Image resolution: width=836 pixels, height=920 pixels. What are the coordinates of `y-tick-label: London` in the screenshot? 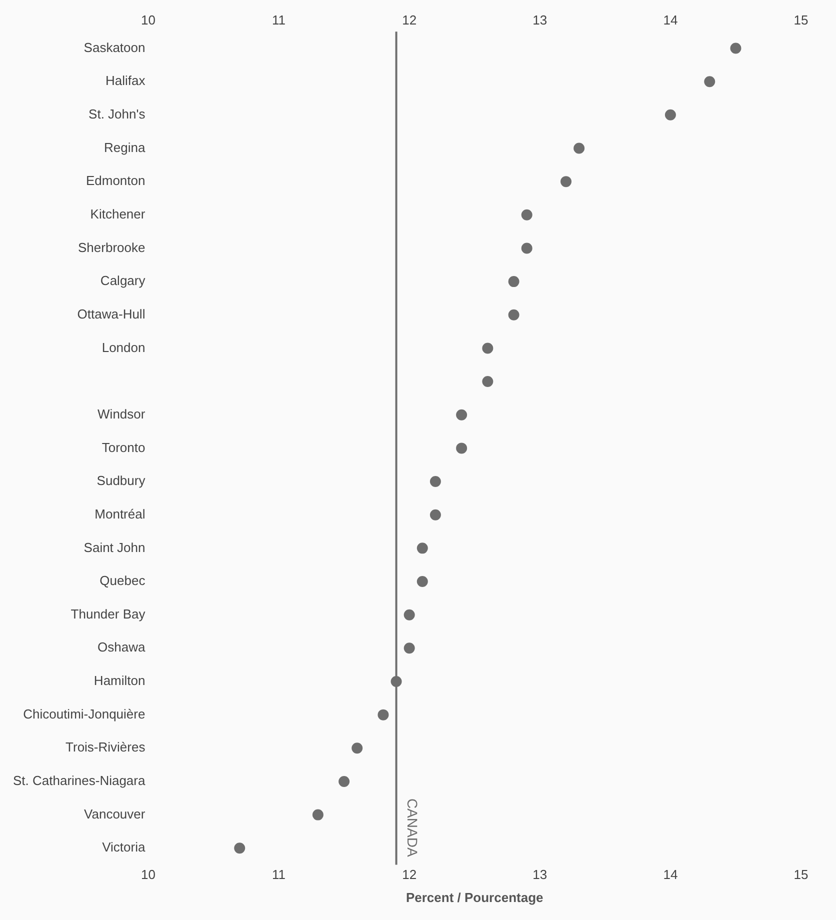 It's located at (124, 347).